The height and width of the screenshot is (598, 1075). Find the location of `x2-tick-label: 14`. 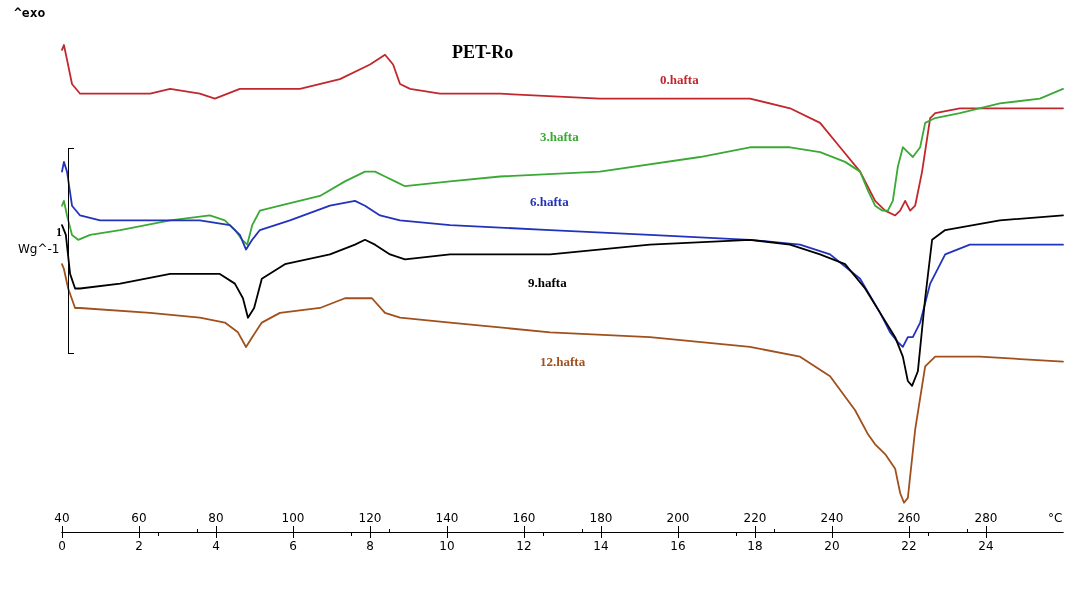

x2-tick-label: 14 is located at coordinates (601, 546).